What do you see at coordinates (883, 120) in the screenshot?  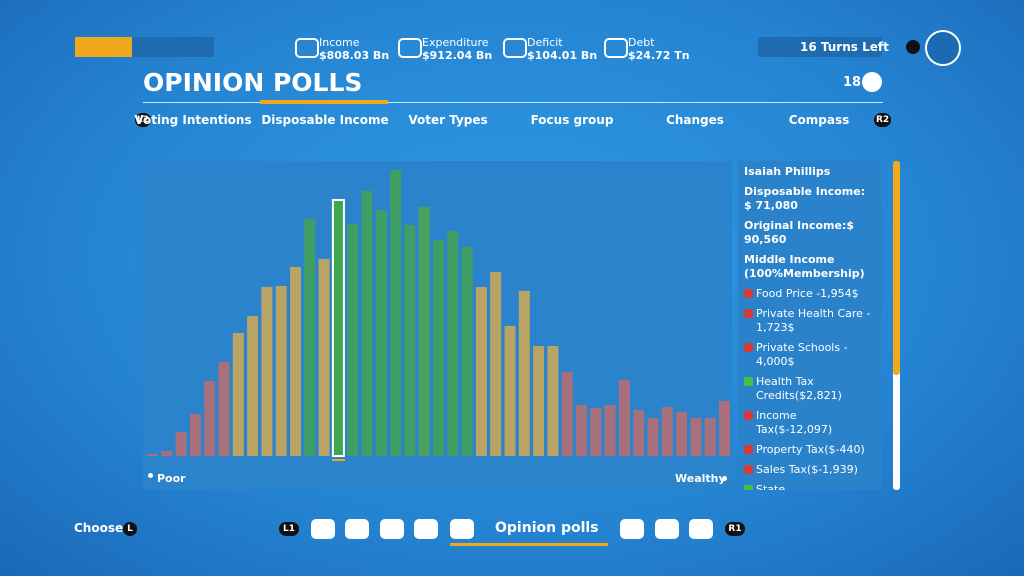 I see `button-hint: R2` at bounding box center [883, 120].